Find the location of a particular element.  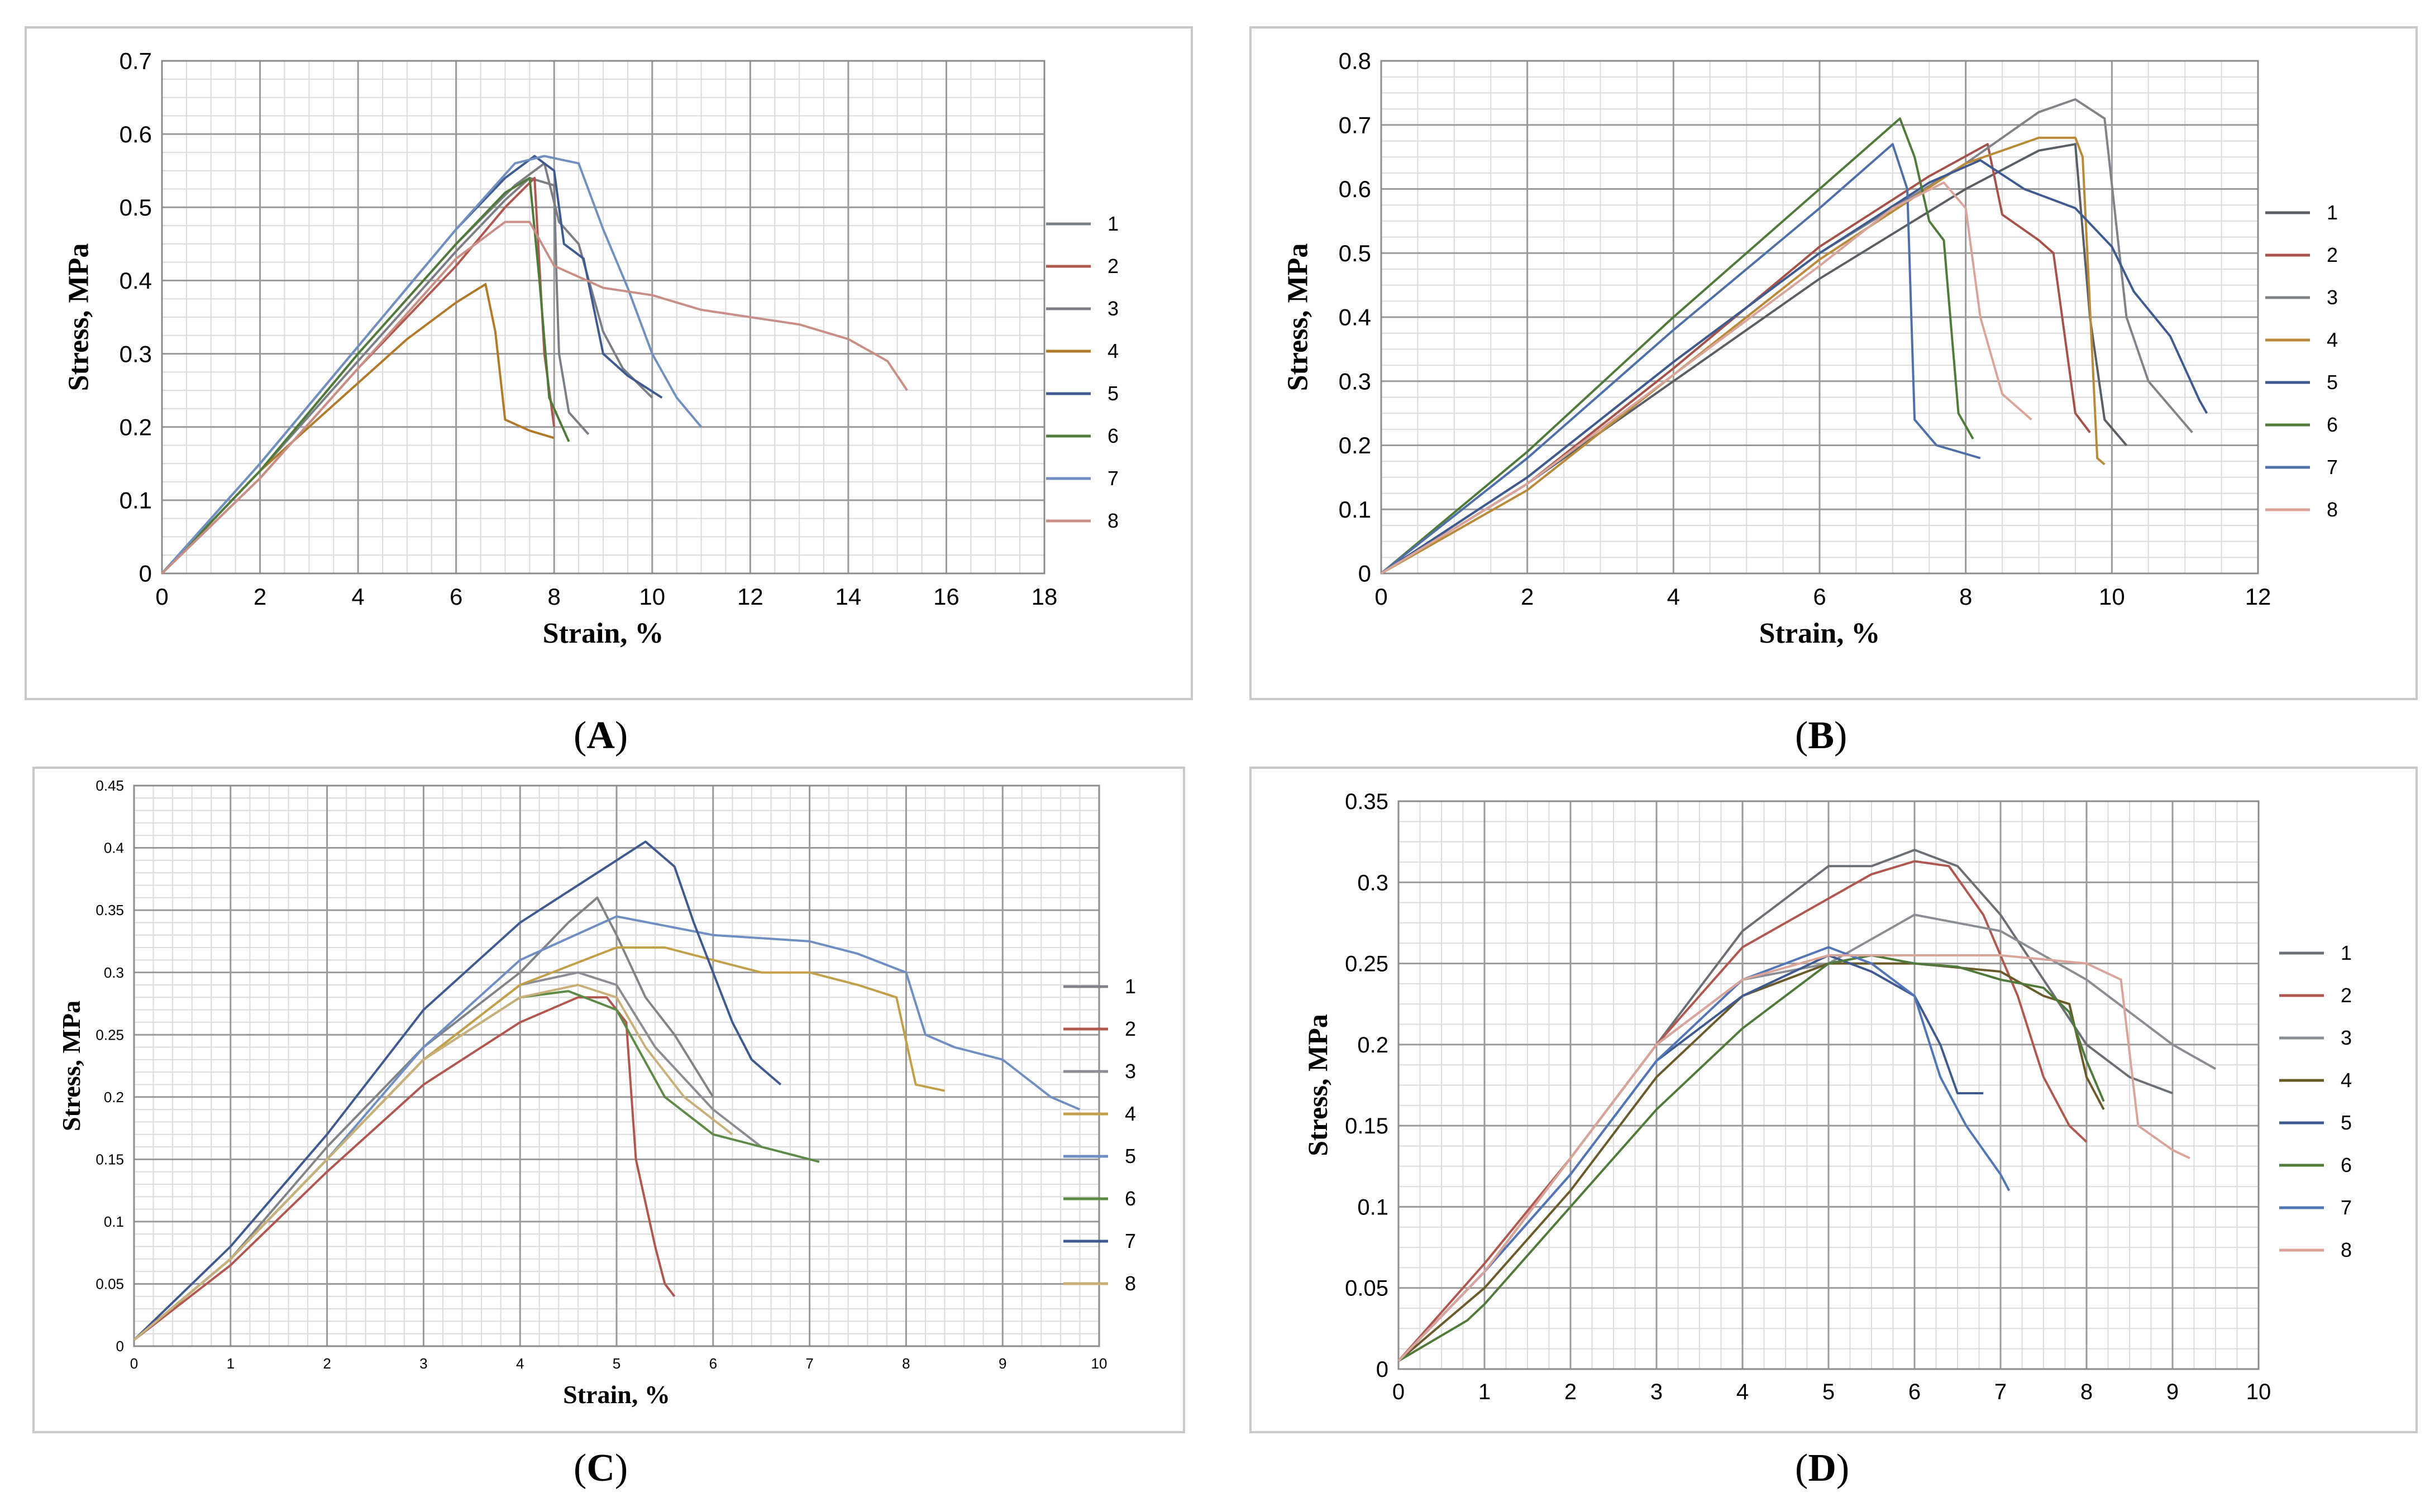

legend-label-2: 2 is located at coordinates (1130, 1028).